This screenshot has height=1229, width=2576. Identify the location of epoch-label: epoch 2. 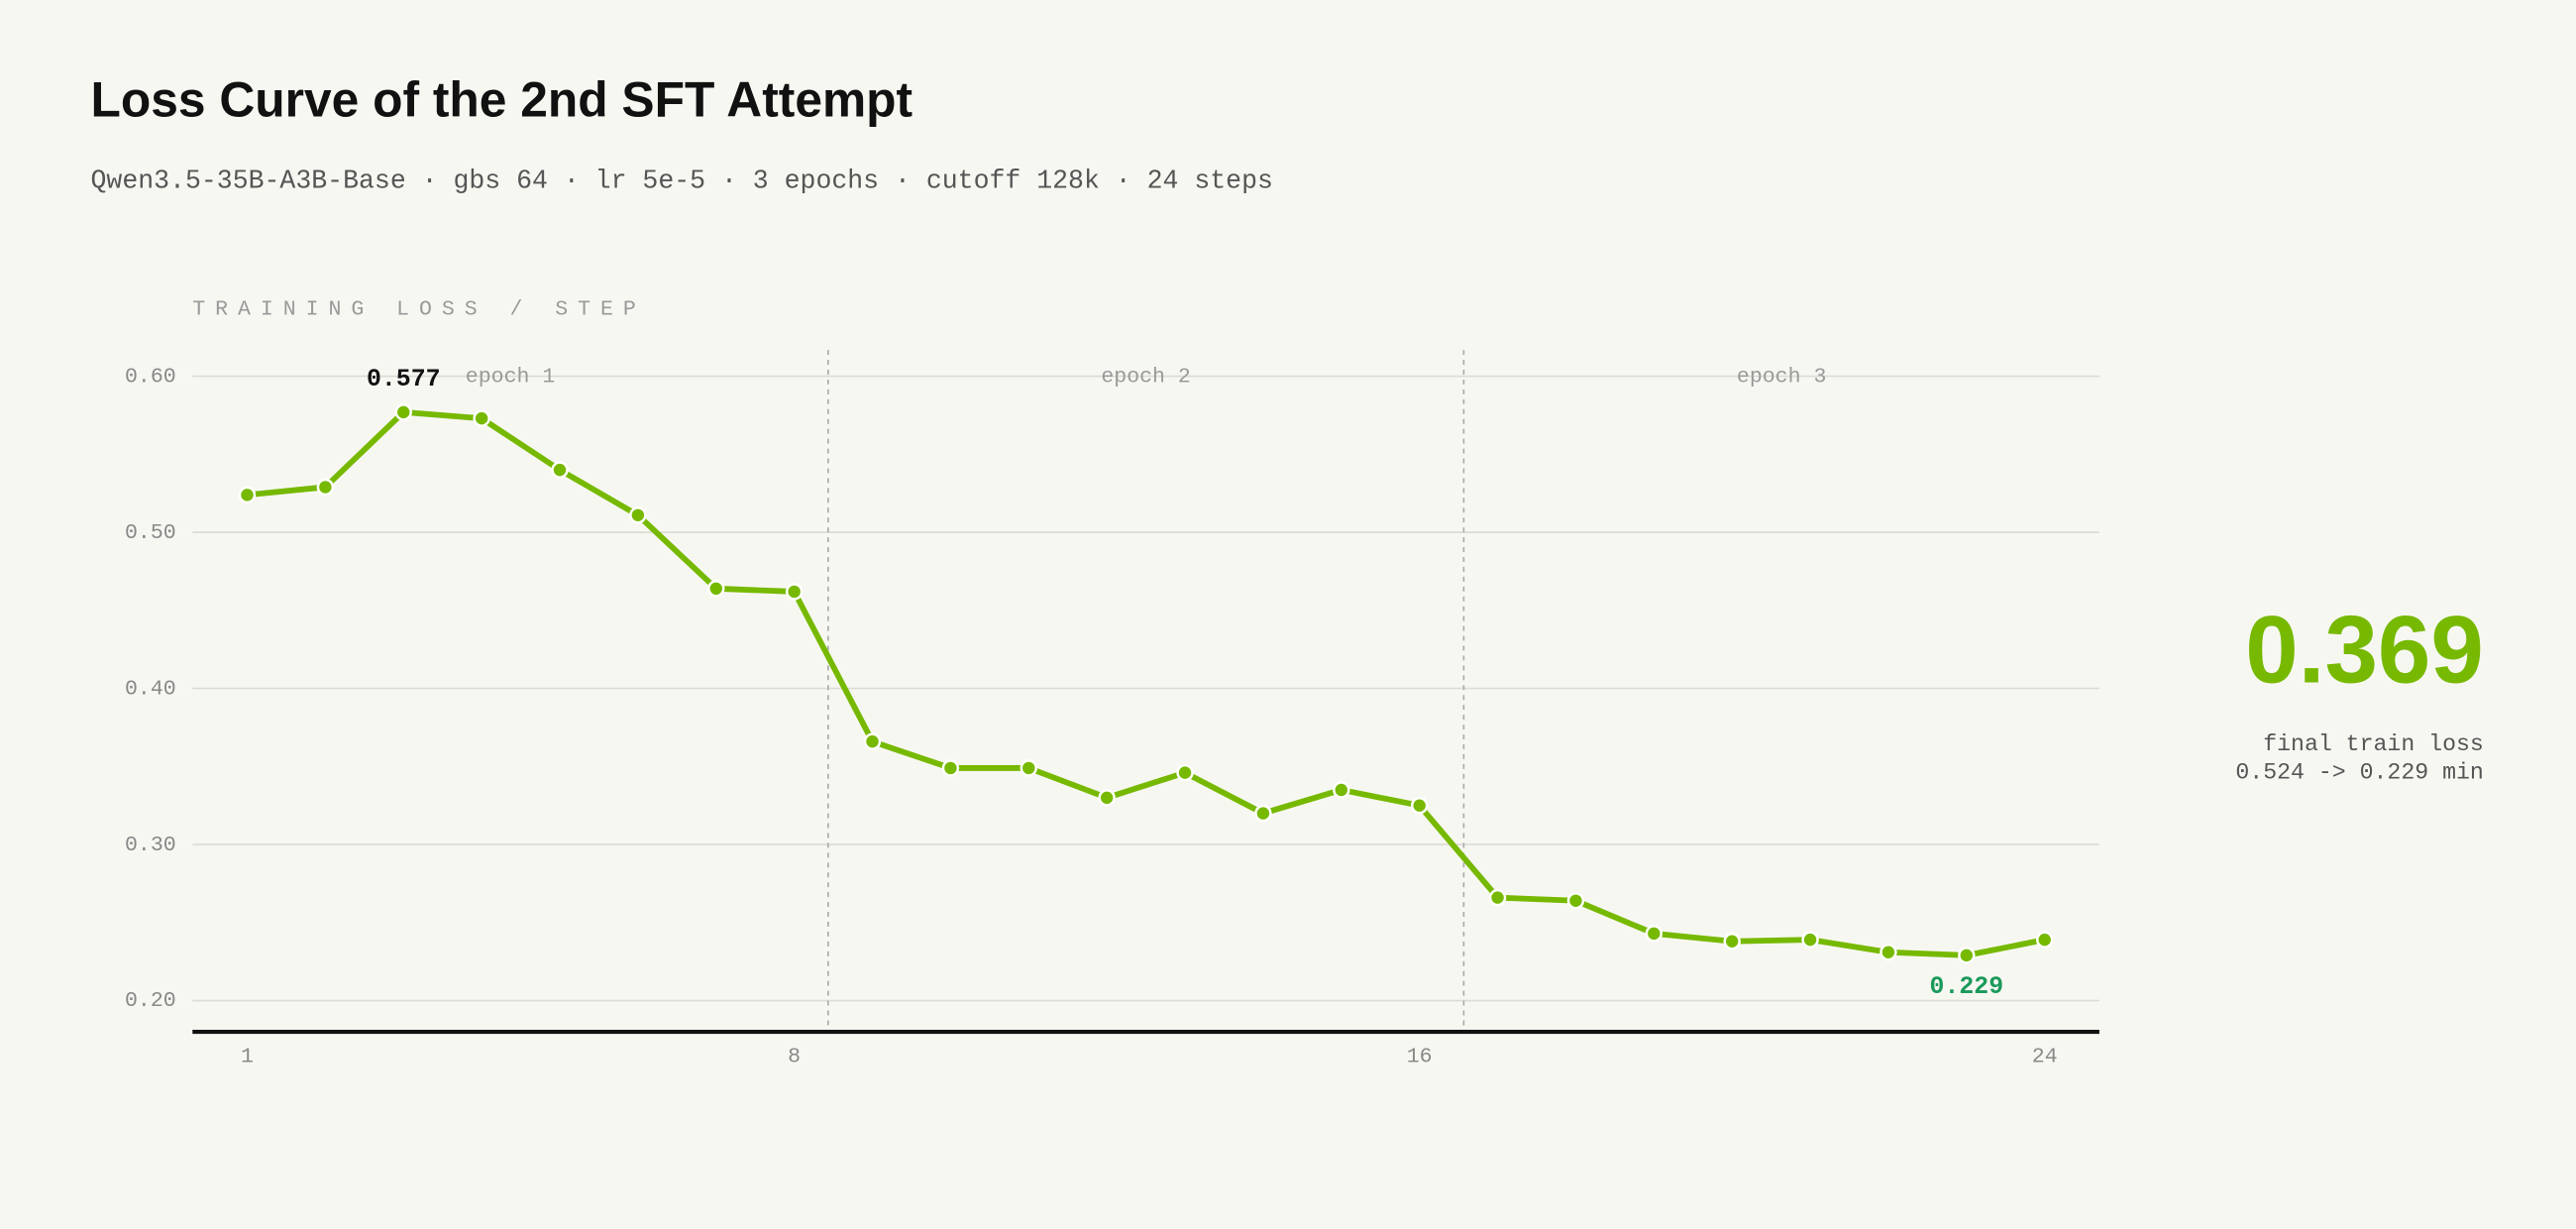
(1146, 377).